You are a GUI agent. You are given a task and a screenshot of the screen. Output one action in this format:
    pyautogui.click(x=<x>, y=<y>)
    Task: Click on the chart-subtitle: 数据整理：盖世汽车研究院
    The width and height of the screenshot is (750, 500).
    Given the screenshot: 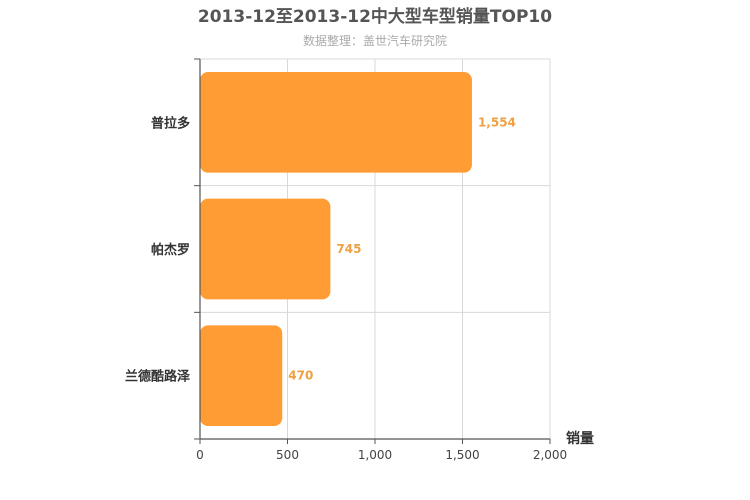 What is the action you would take?
    pyautogui.click(x=375, y=40)
    